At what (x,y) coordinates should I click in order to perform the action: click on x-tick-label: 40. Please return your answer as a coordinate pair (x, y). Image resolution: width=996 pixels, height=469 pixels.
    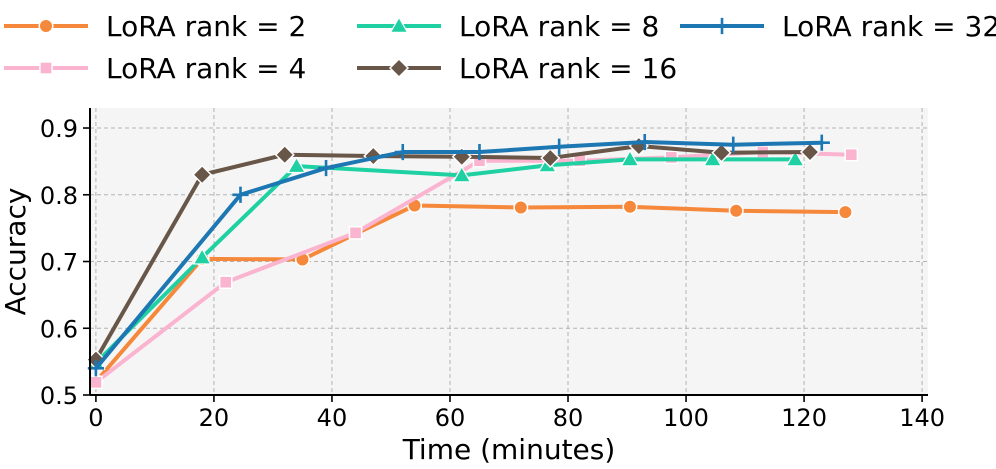
    Looking at the image, I should click on (332, 418).